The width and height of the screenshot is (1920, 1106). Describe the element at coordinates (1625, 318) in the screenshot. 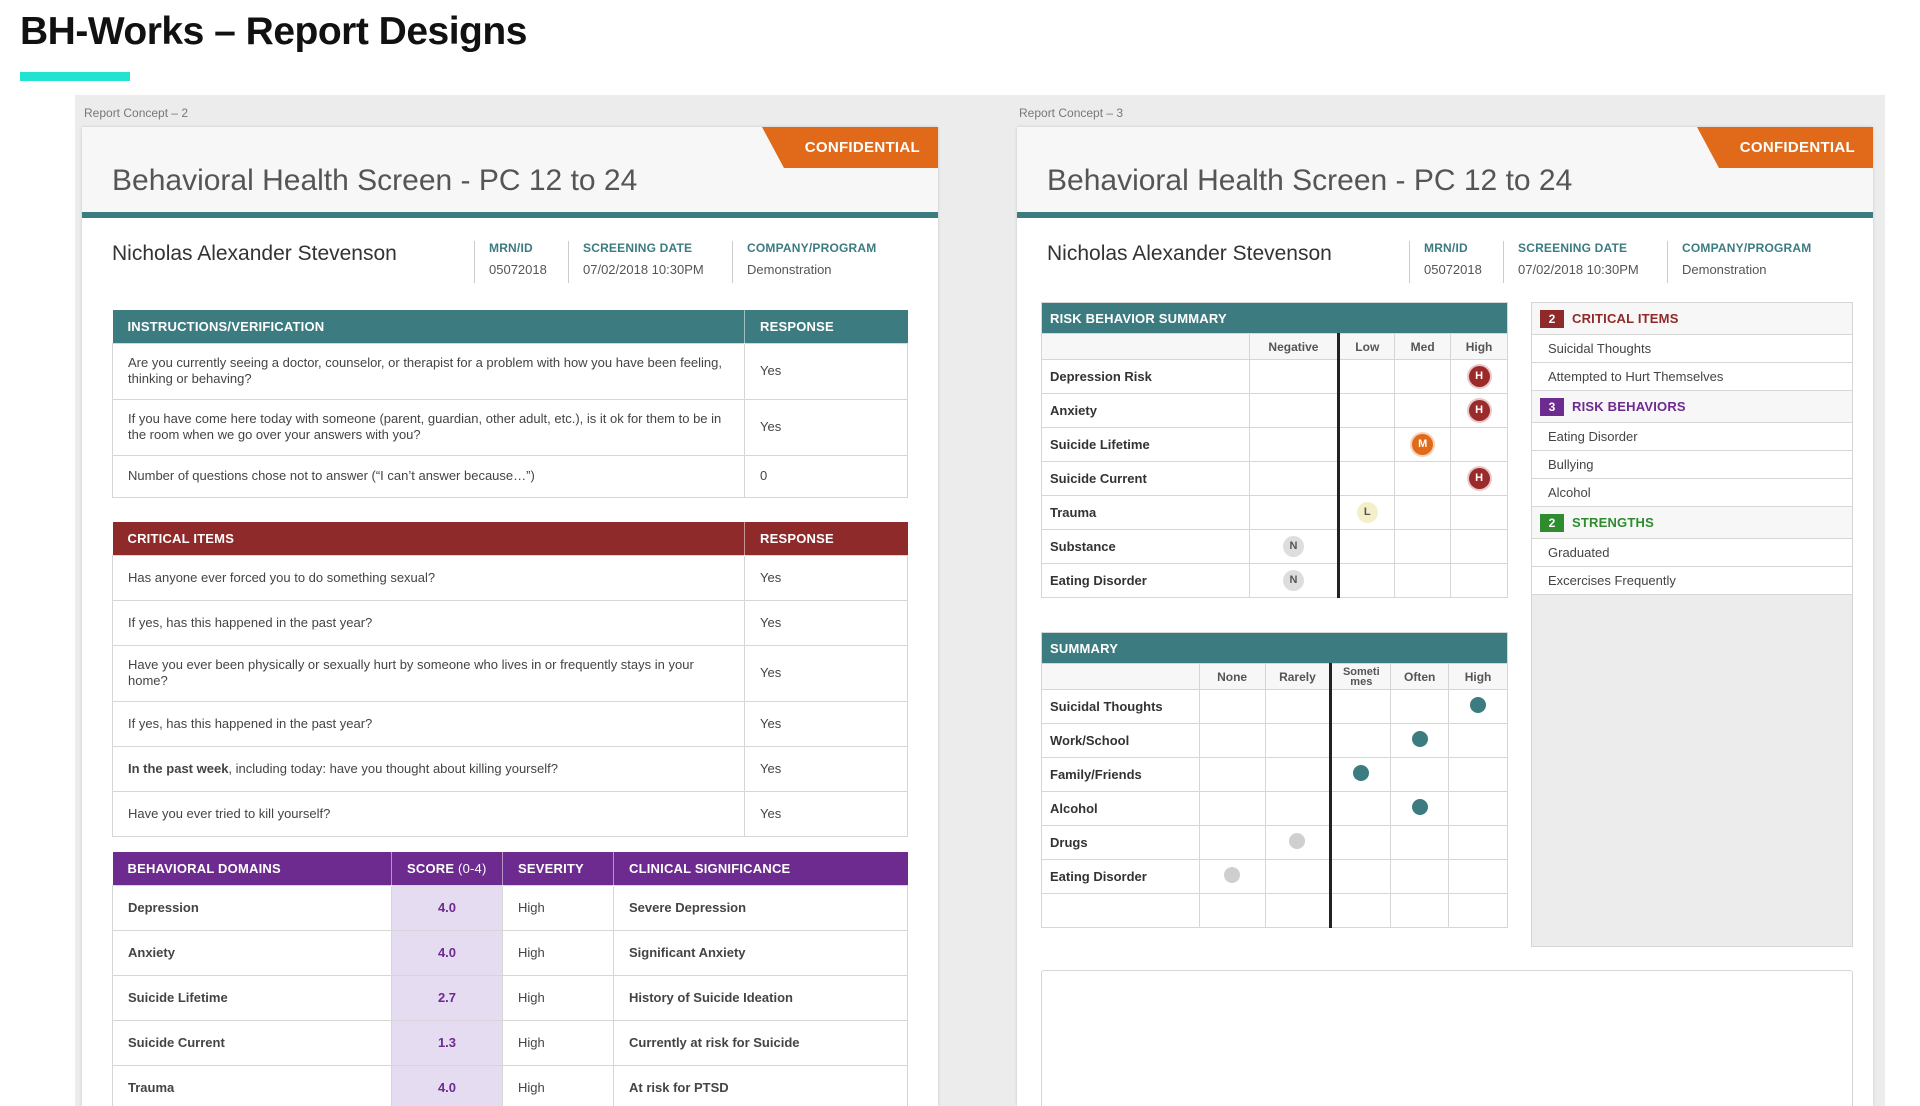

I see `section-title: CRITICAL ITEMS` at that location.